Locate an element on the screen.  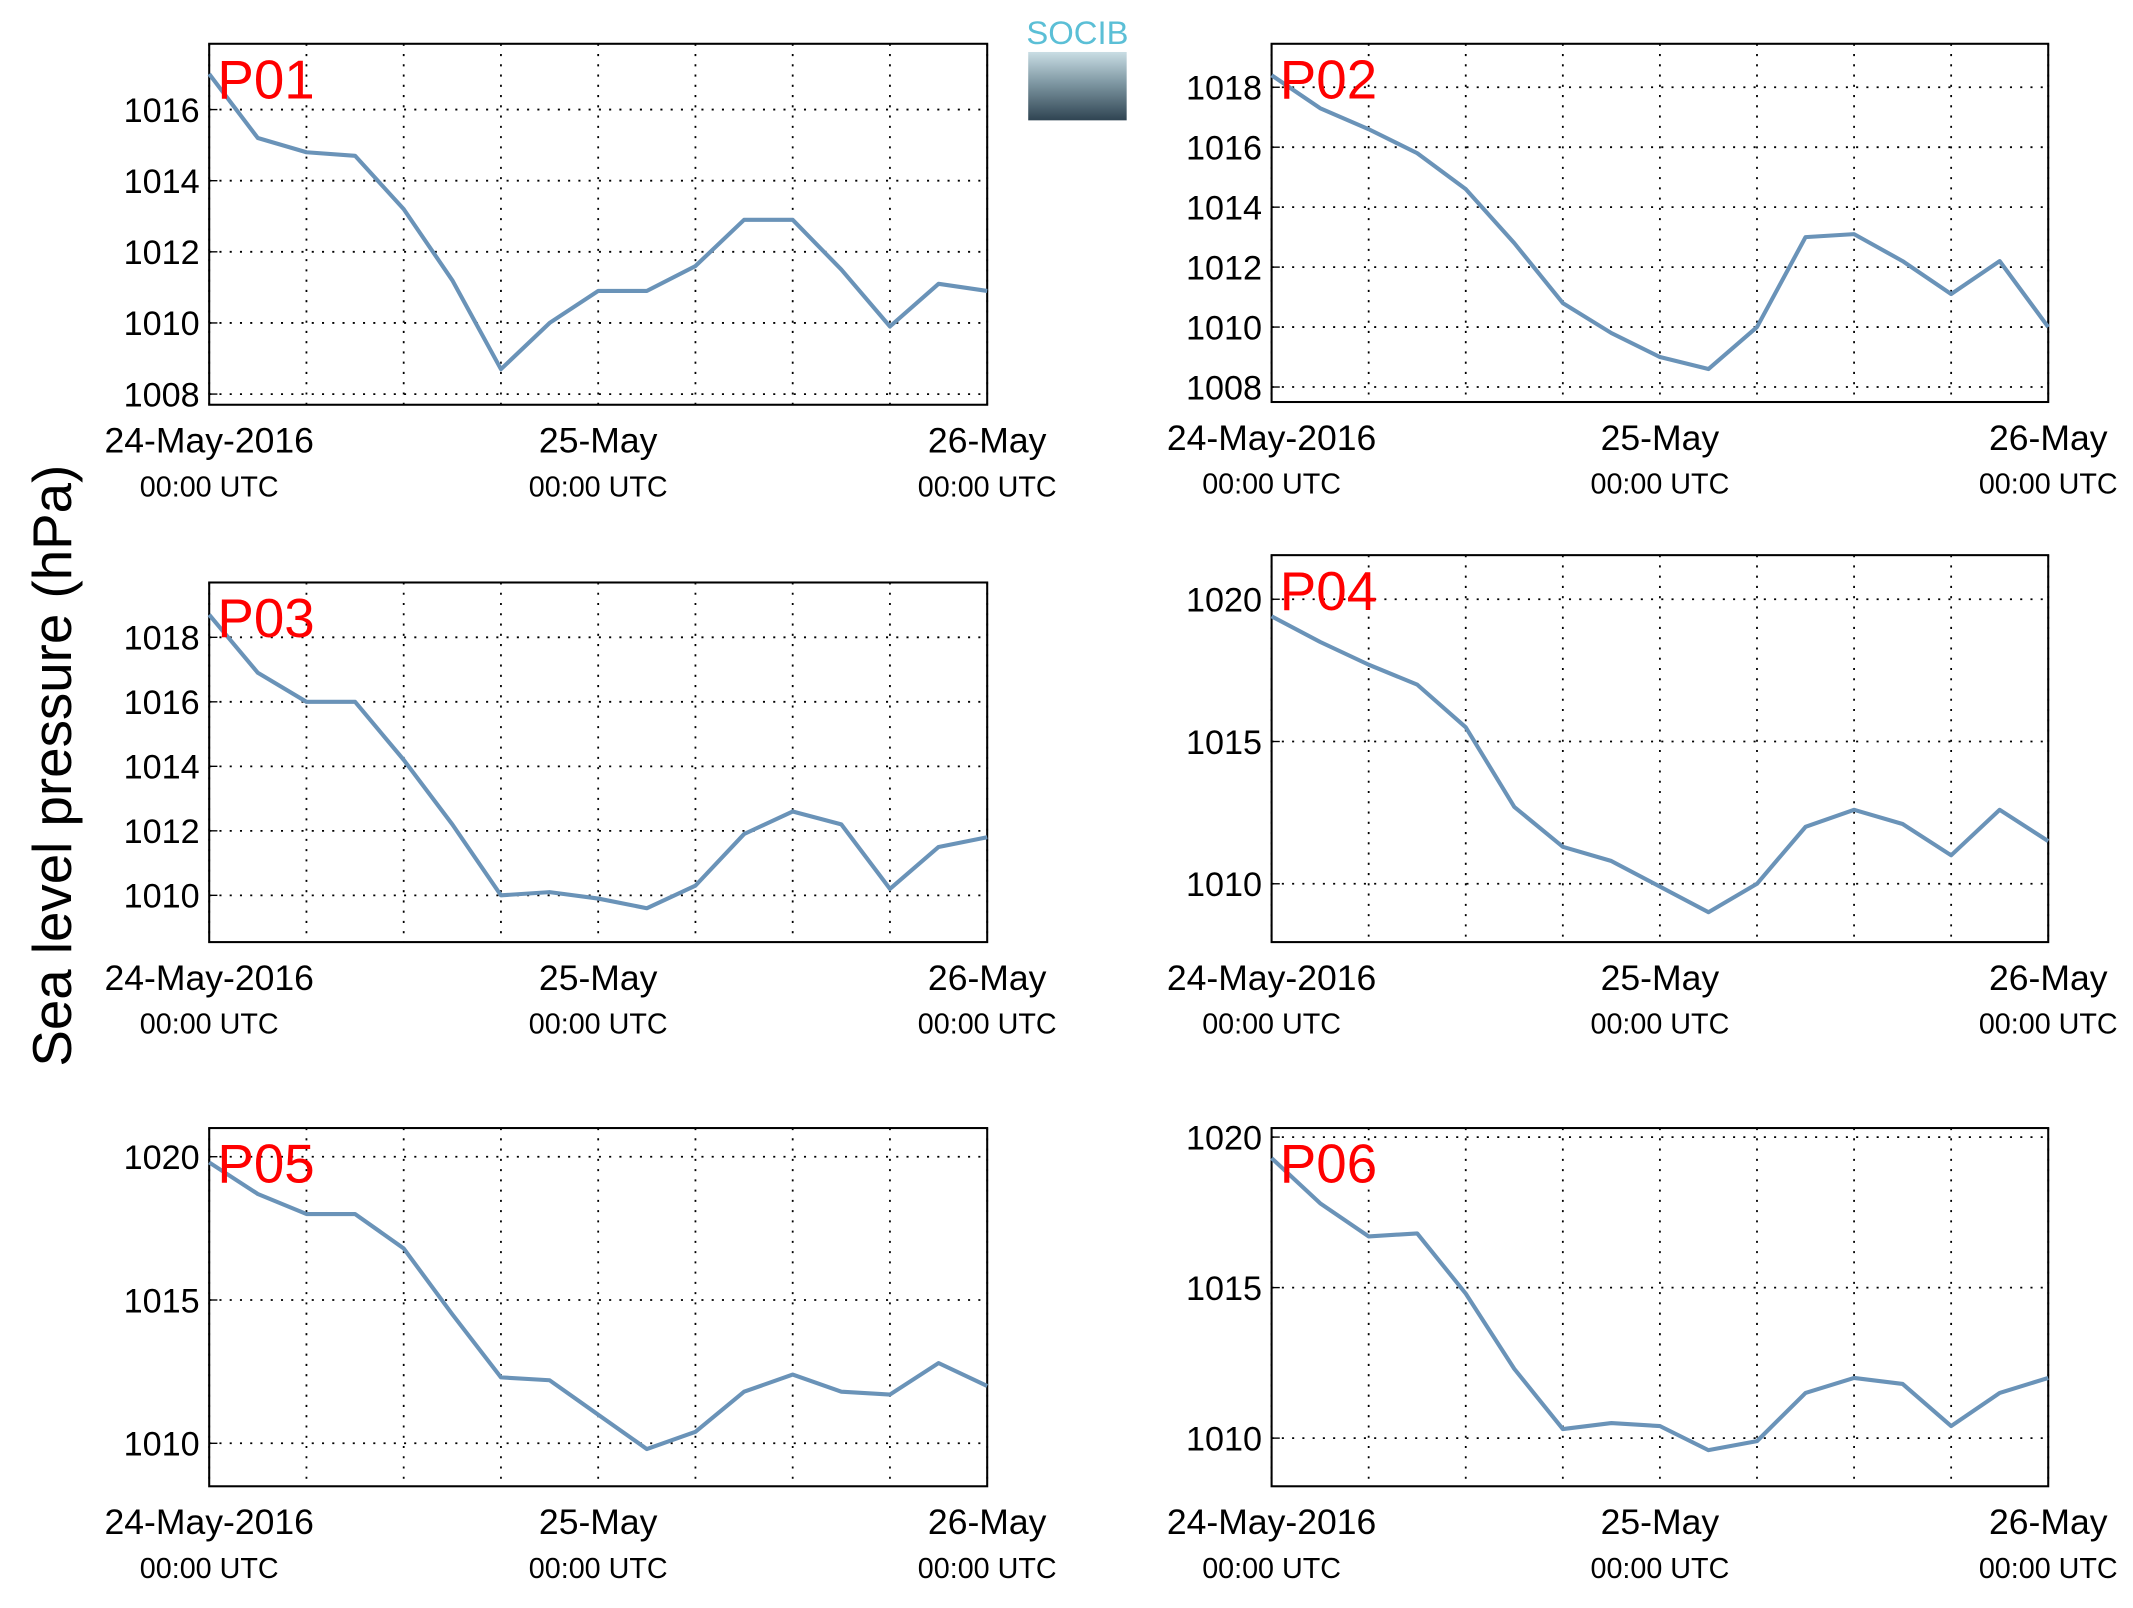
panel-title: P02 is located at coordinates (1328, 79).